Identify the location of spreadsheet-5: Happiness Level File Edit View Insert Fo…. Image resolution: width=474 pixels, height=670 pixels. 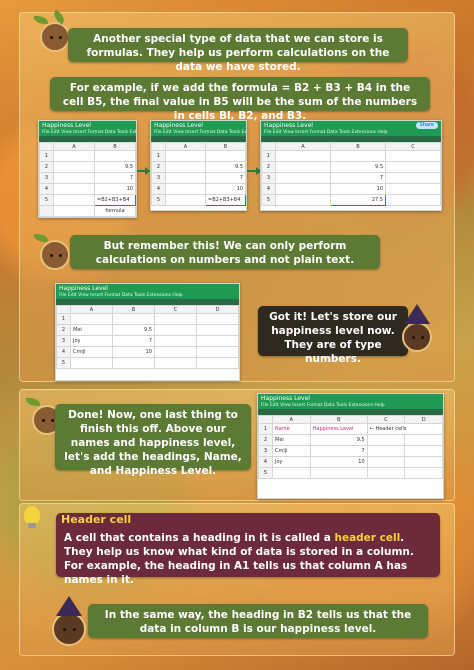
(350, 446).